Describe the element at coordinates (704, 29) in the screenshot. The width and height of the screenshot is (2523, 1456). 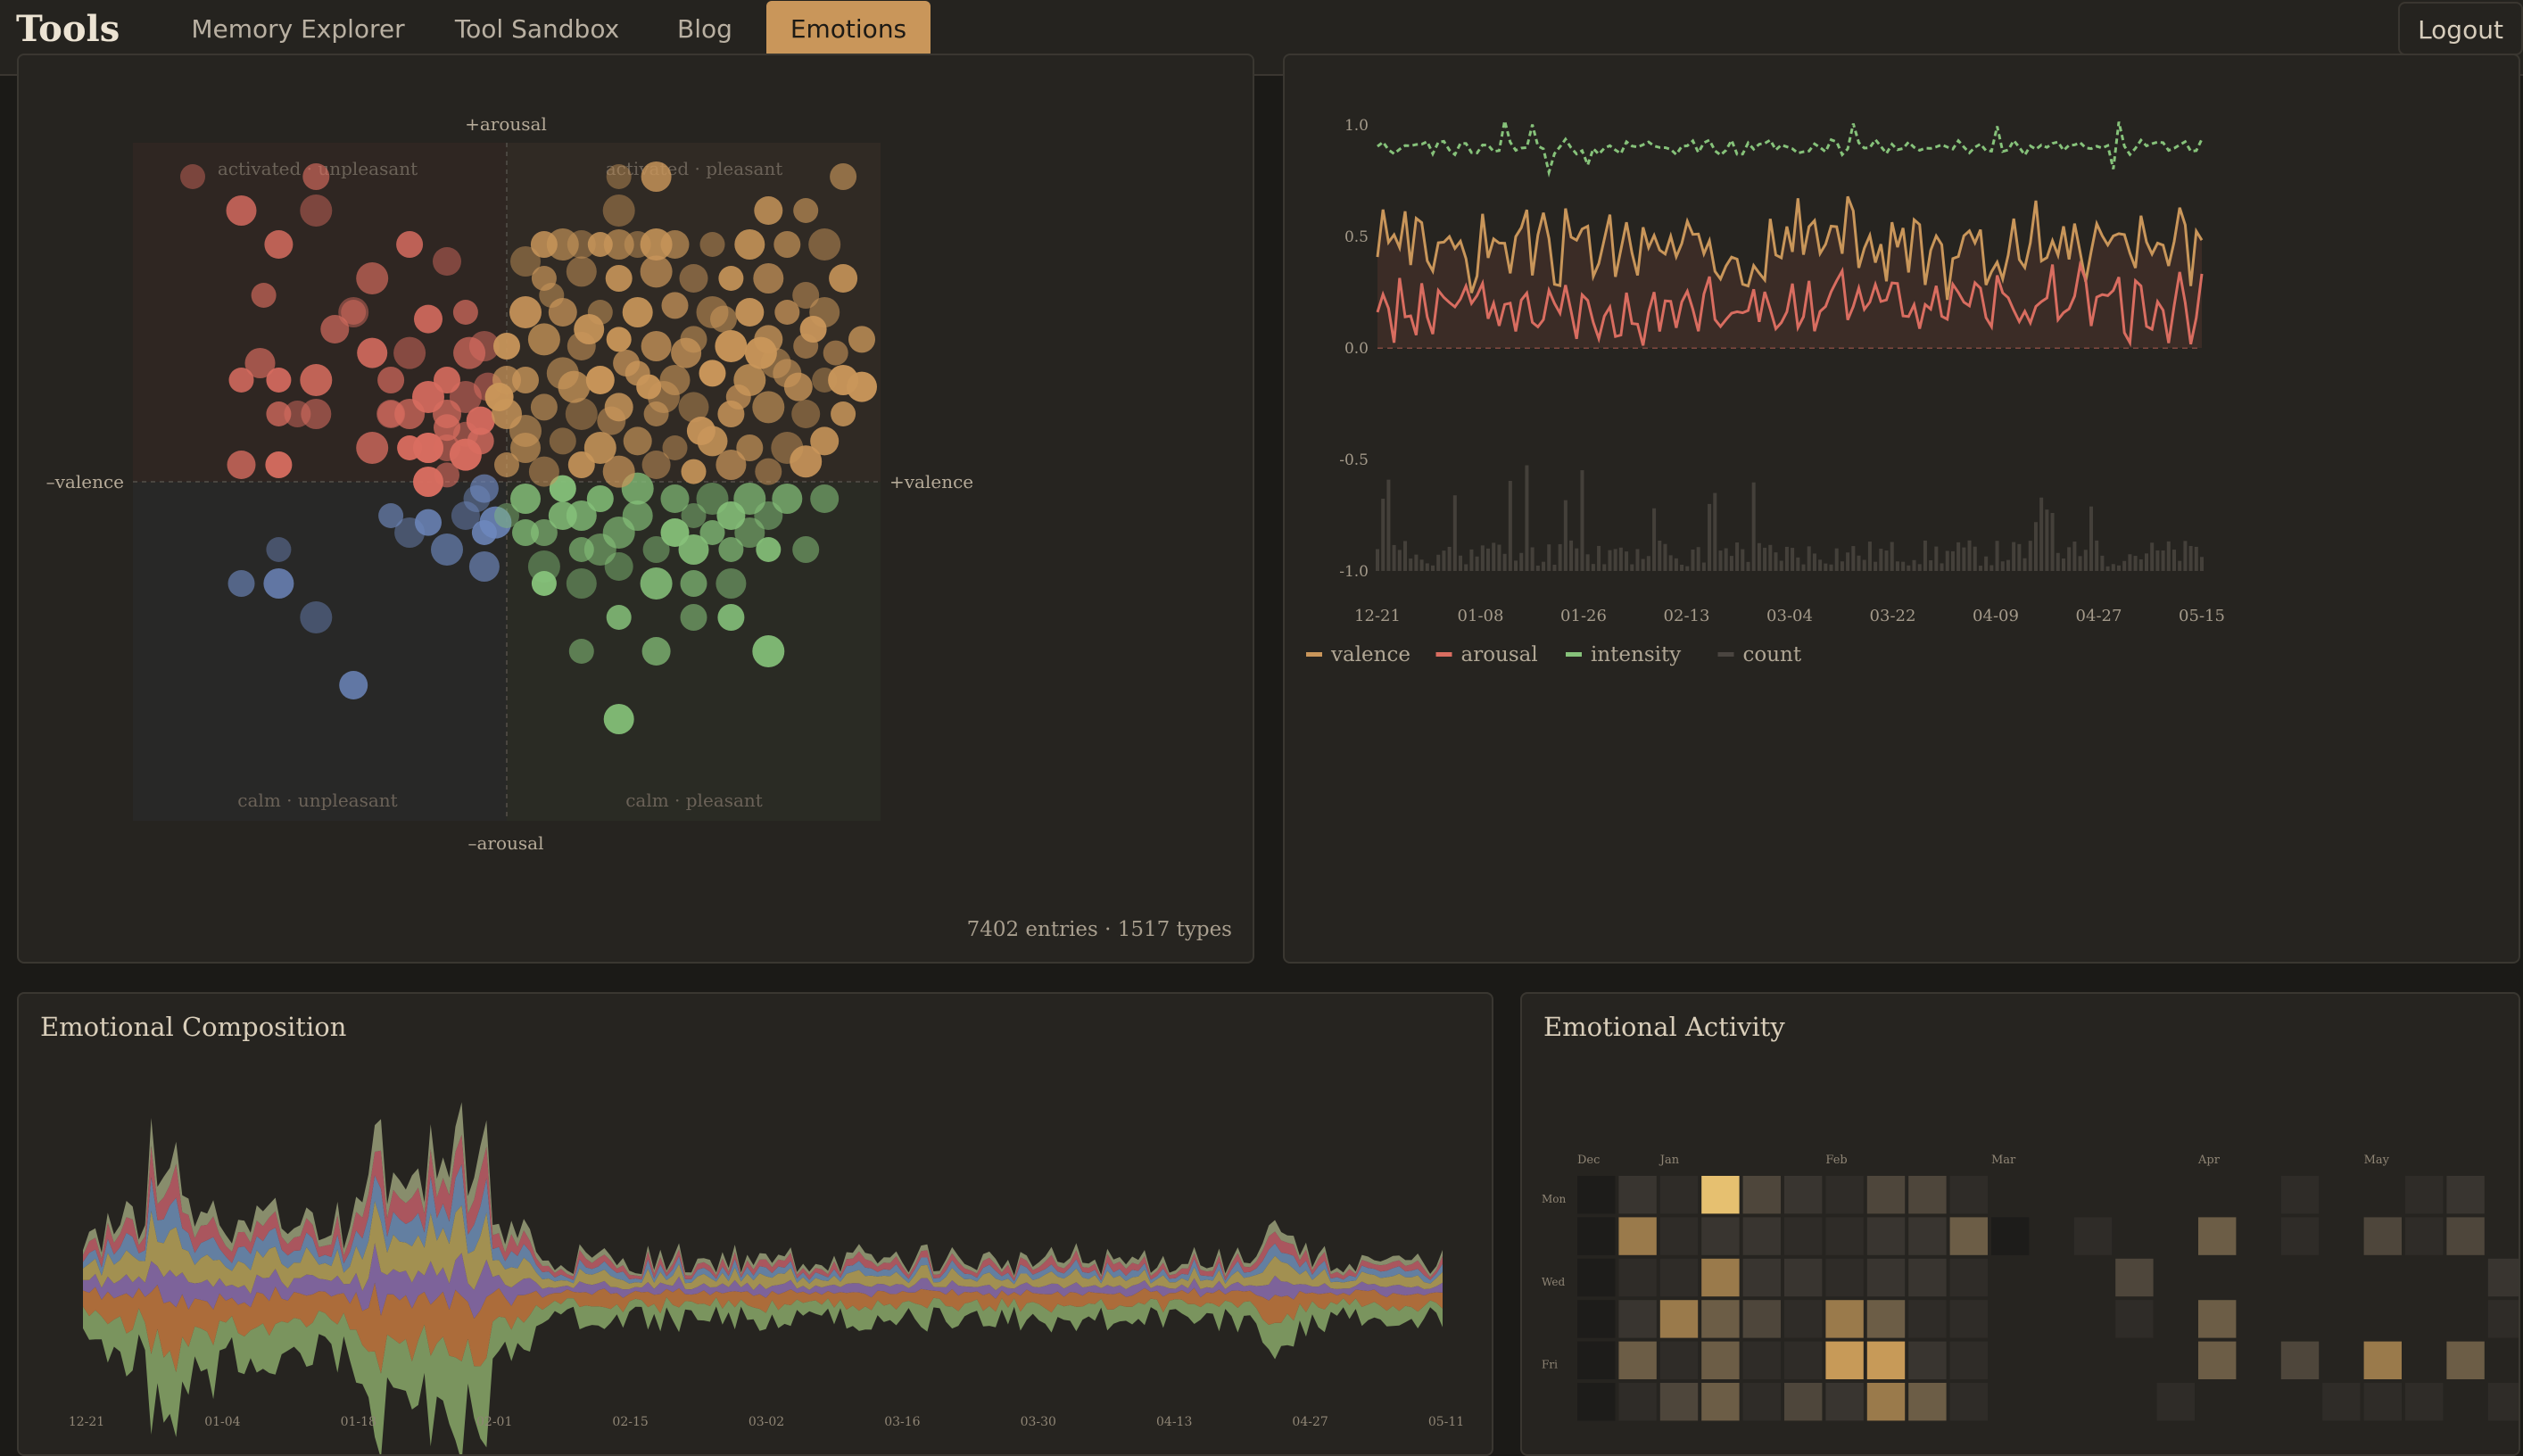
I see `nav-blog: Blog` at that location.